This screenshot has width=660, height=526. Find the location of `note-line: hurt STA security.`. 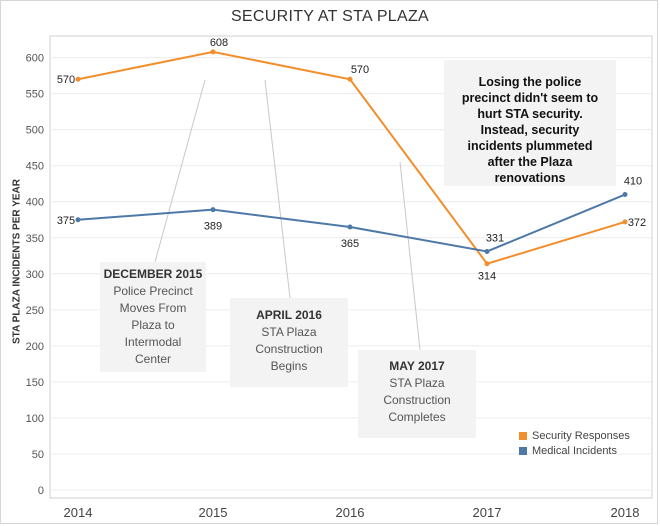

note-line: hurt STA security. is located at coordinates (530, 114).